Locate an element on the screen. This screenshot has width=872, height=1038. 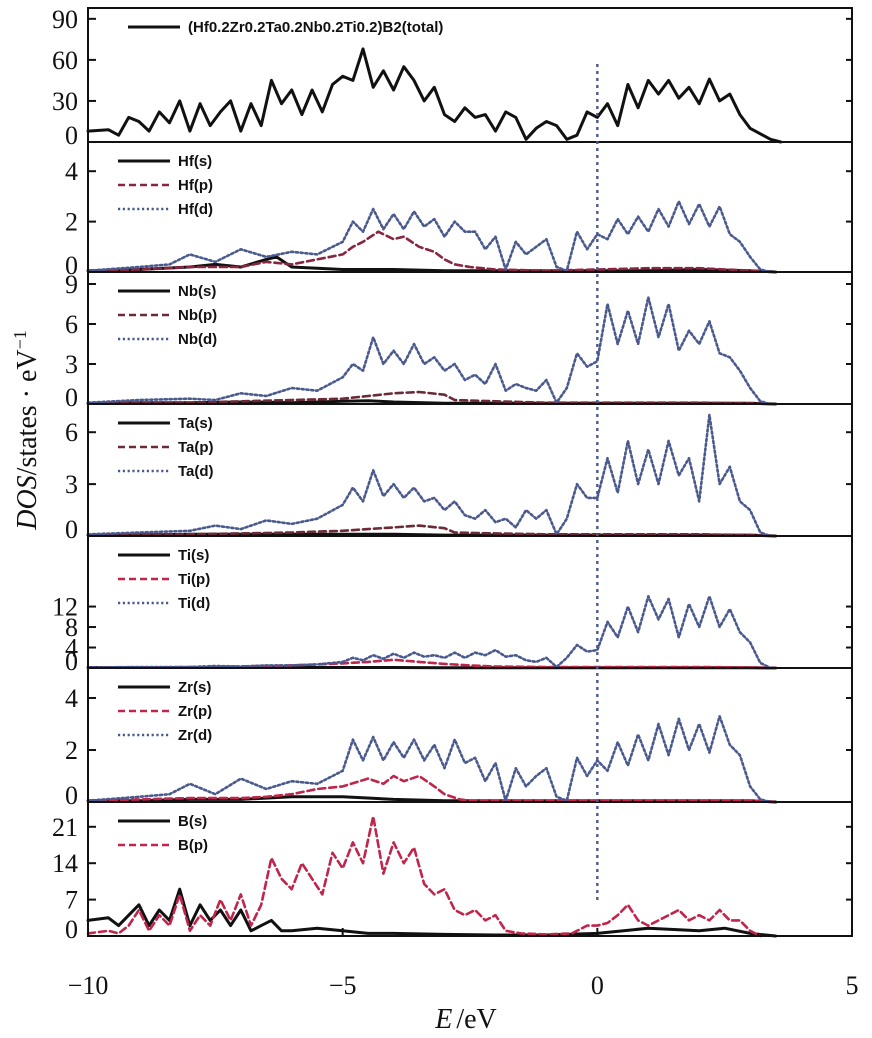
legend-label: Ti(d) is located at coordinates (194, 603).